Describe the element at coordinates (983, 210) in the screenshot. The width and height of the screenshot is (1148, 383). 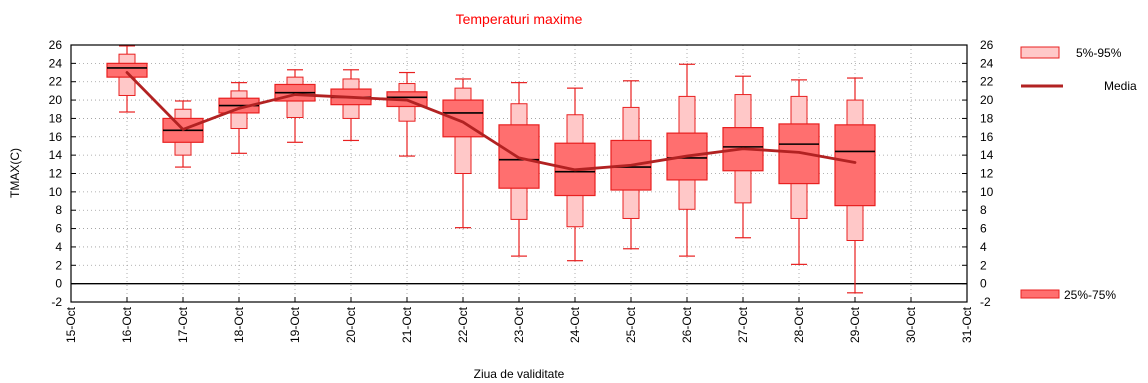
I see `y-tick-label-right: 8` at that location.